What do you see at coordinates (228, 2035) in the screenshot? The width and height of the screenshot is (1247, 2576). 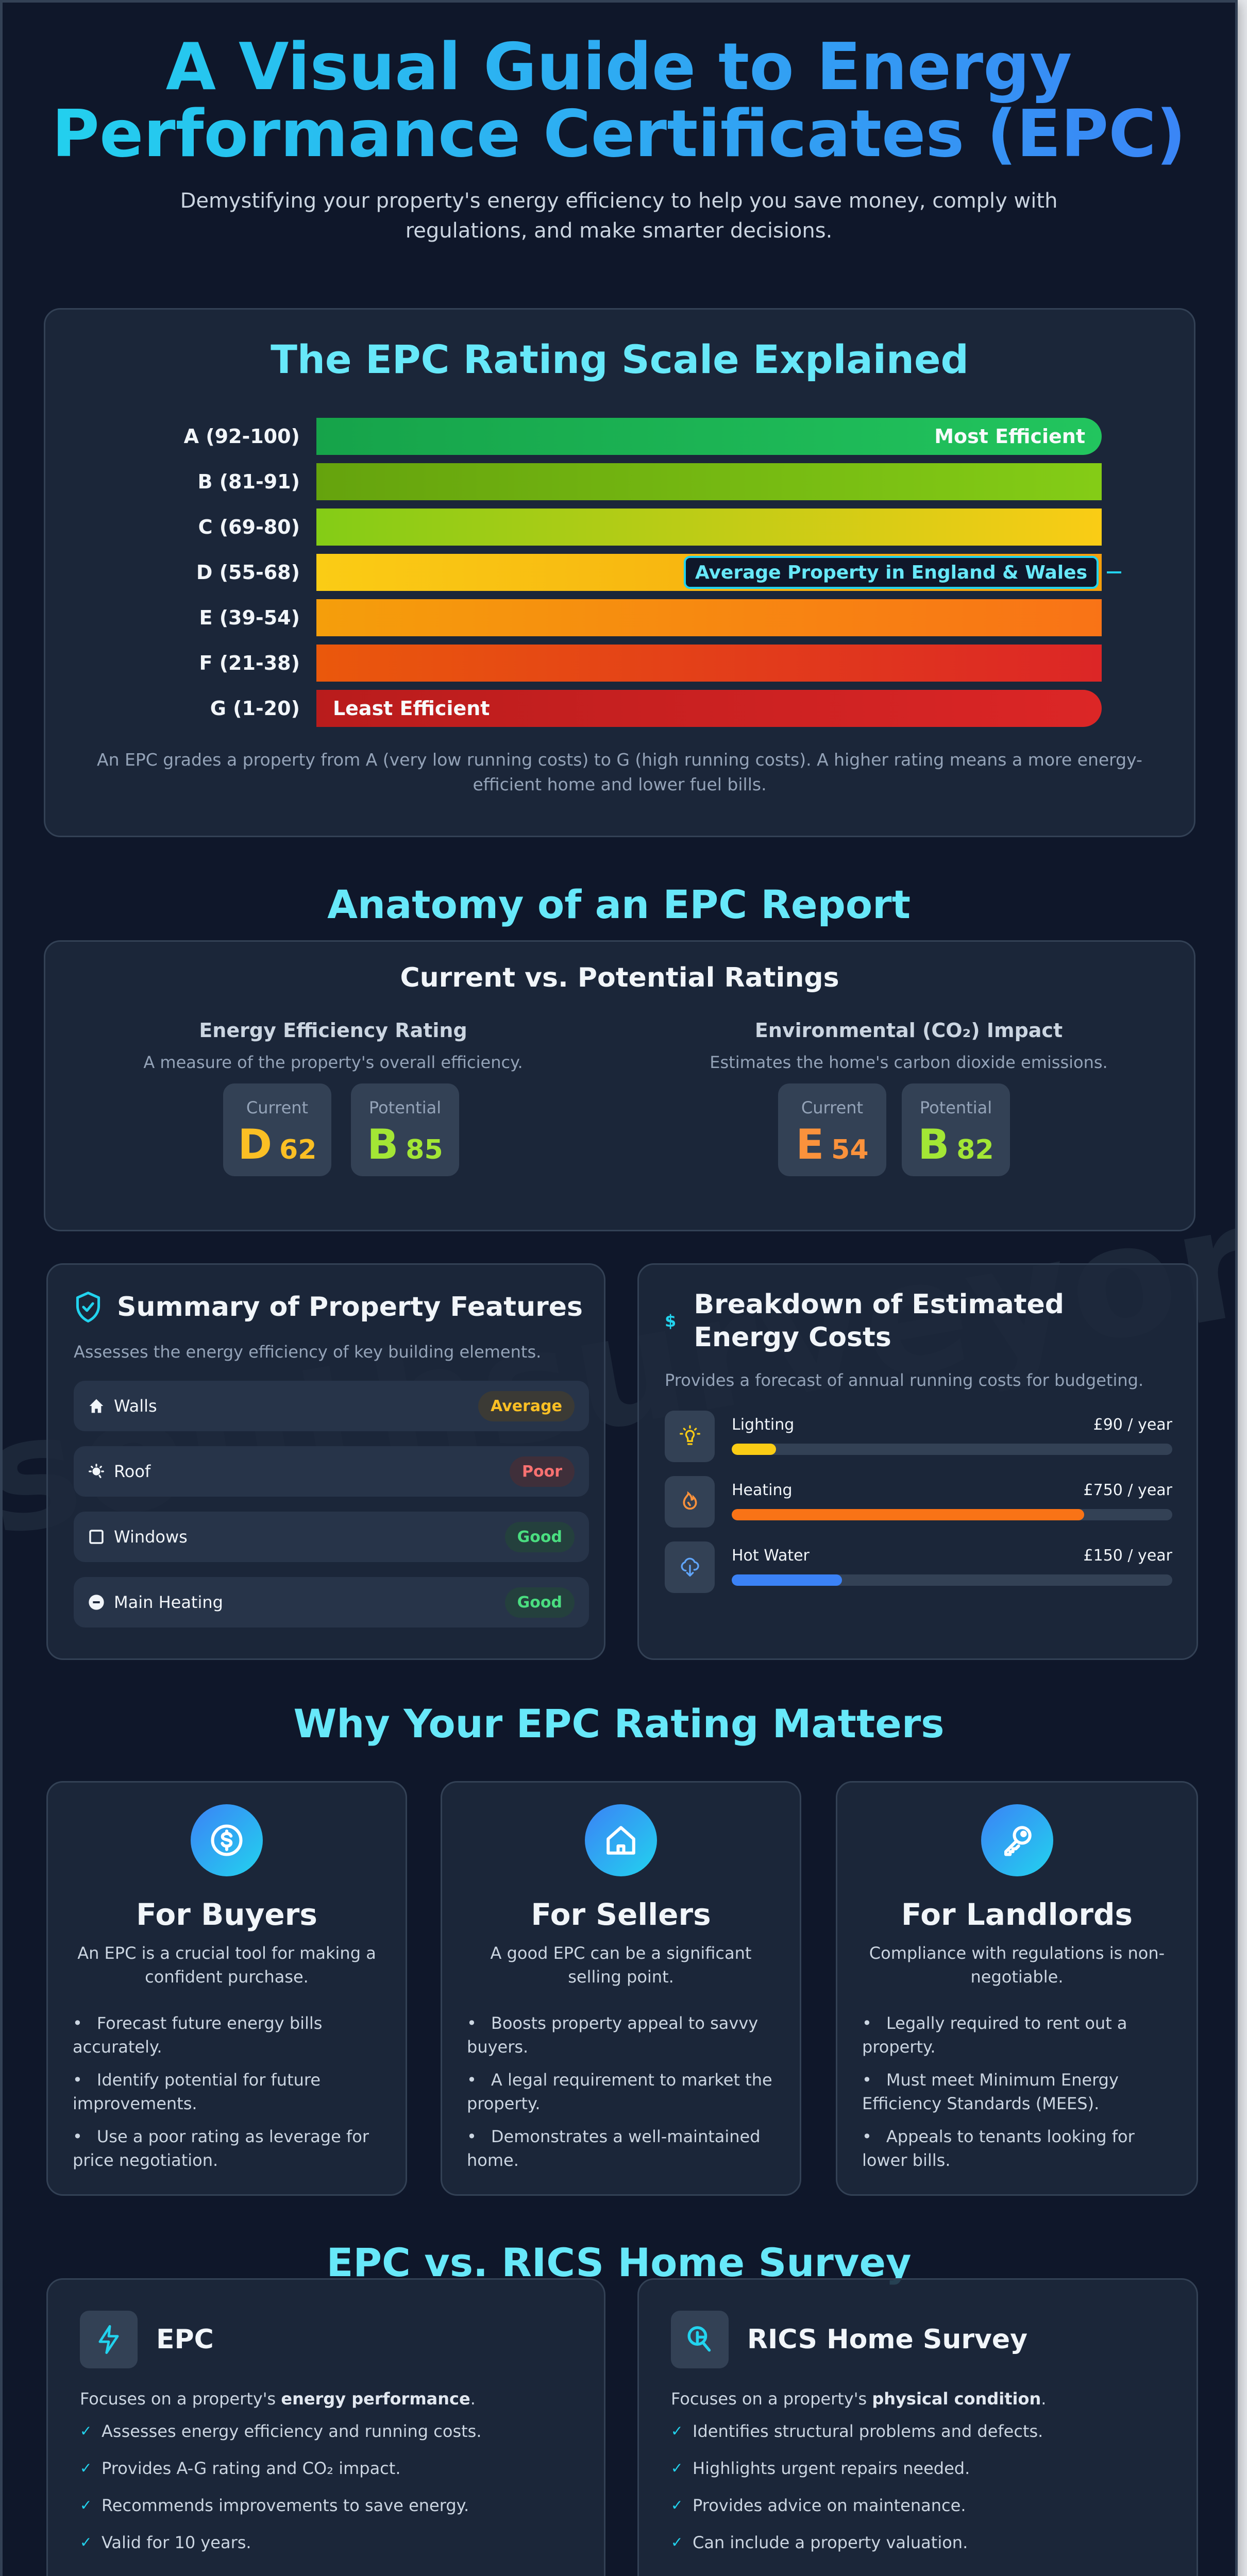 I see `list-item: Forecast future energy bills accurately.` at bounding box center [228, 2035].